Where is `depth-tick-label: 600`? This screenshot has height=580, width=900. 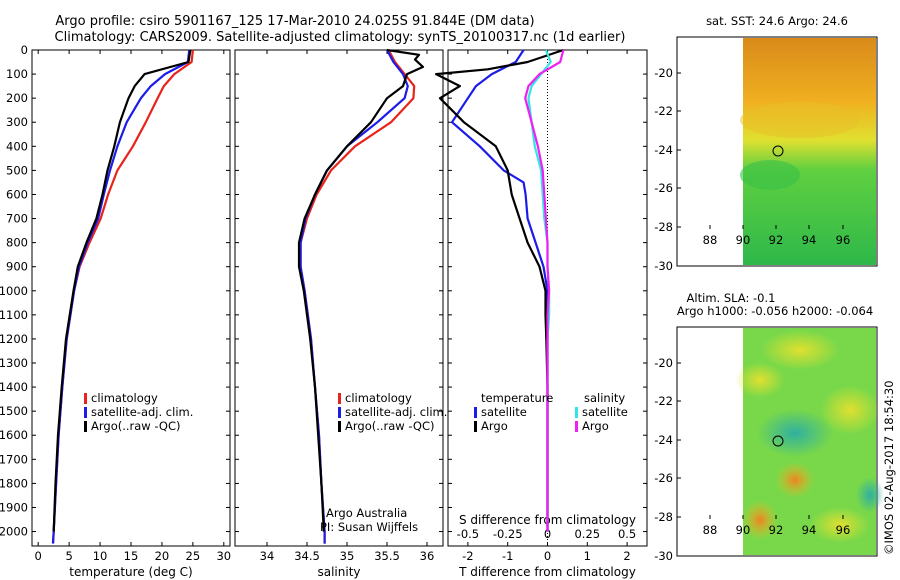
depth-tick-label: 600 is located at coordinates (17, 194).